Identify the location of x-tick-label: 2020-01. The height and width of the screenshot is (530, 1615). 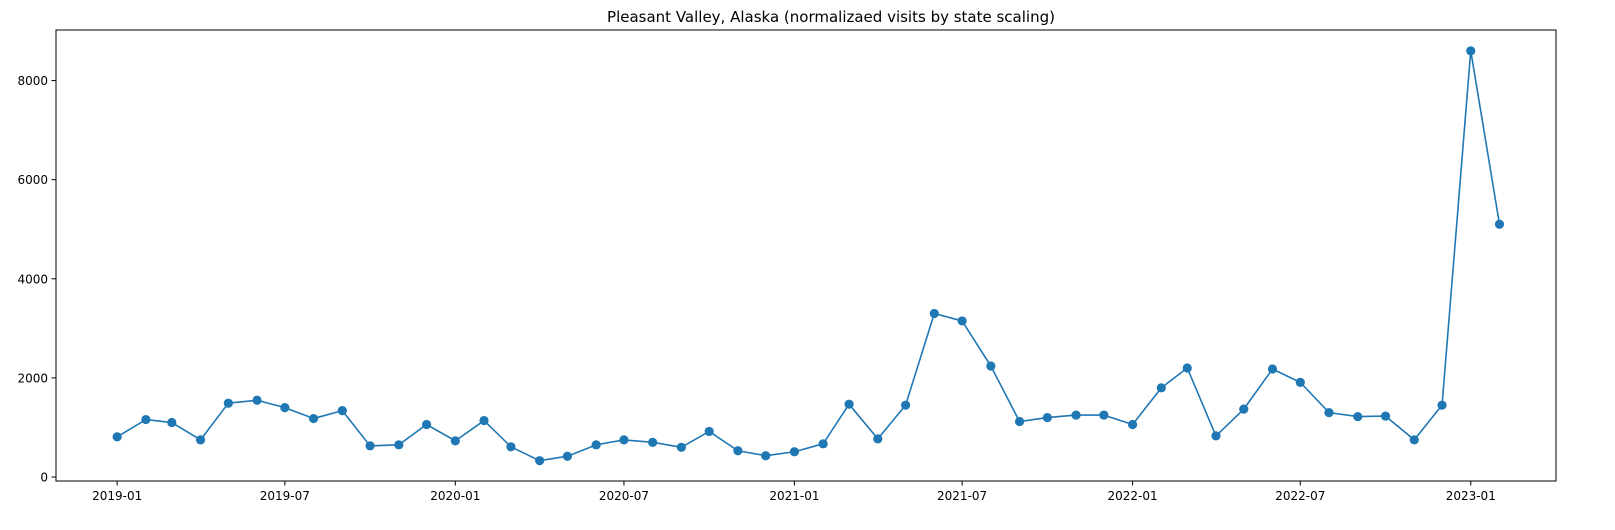
(455, 496).